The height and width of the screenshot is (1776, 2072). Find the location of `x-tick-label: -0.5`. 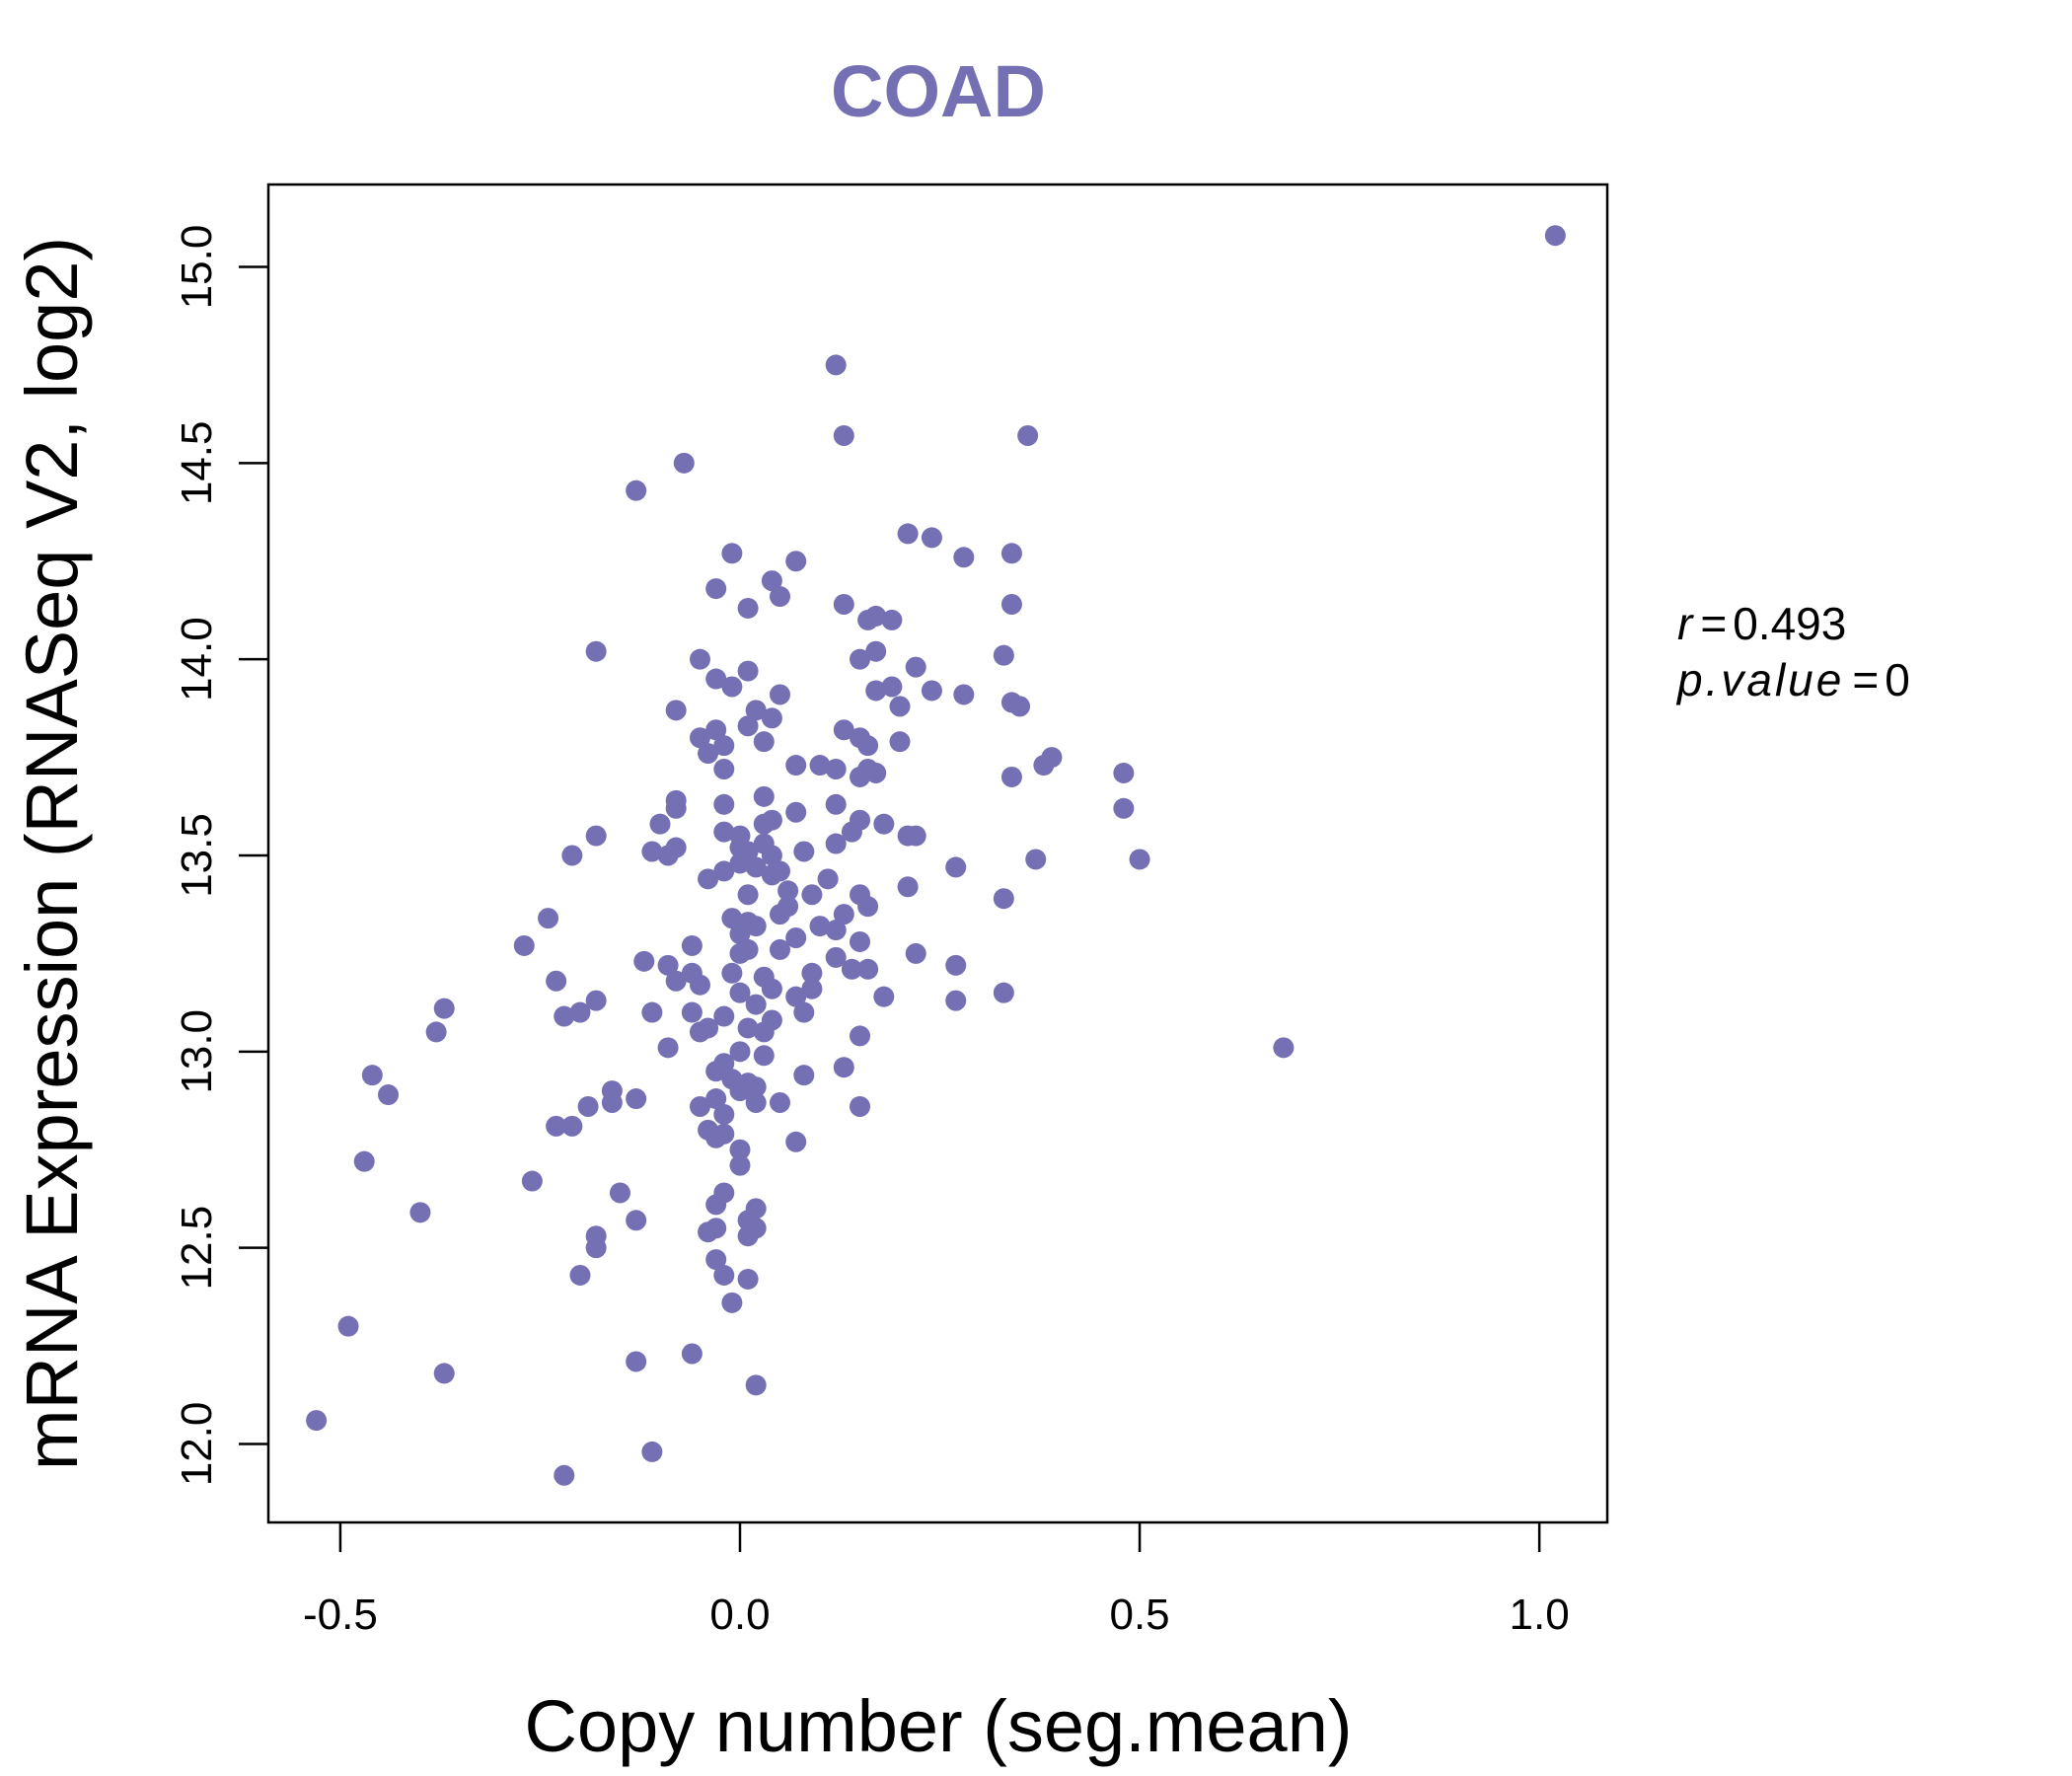

x-tick-label: -0.5 is located at coordinates (340, 1615).